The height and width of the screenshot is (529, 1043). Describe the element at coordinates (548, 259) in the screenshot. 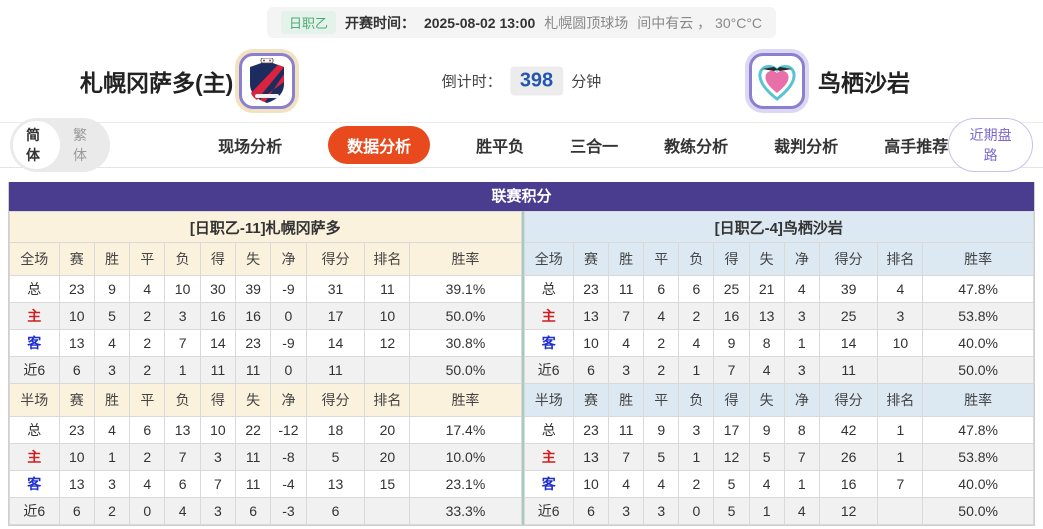

I see `column-header: 全场` at that location.